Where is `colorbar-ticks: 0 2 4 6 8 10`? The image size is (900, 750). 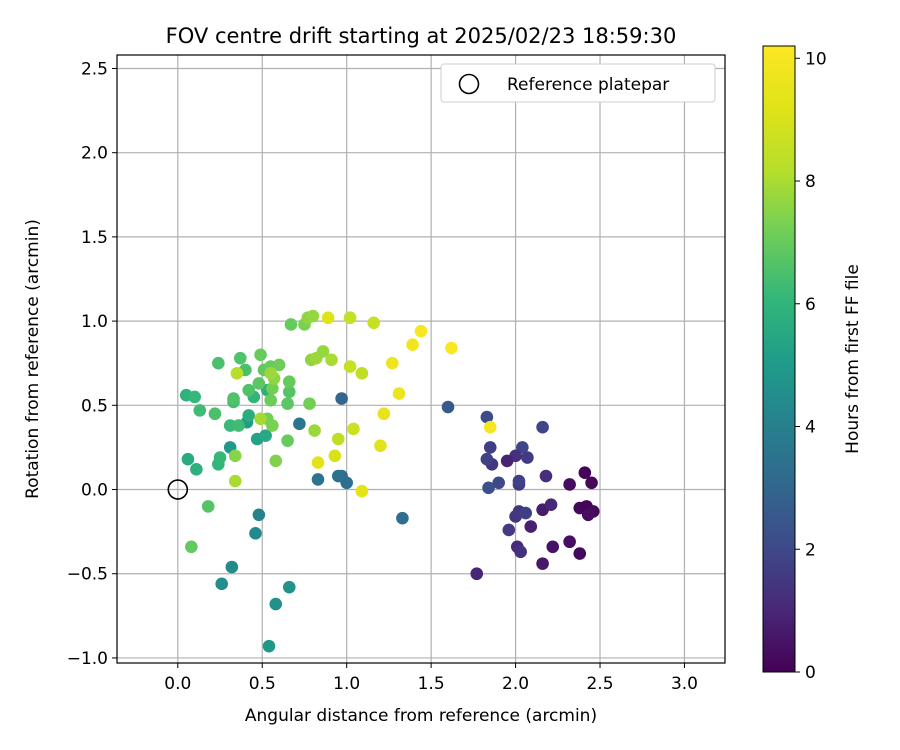 colorbar-ticks: 0 2 4 6 8 10 is located at coordinates (811, 366).